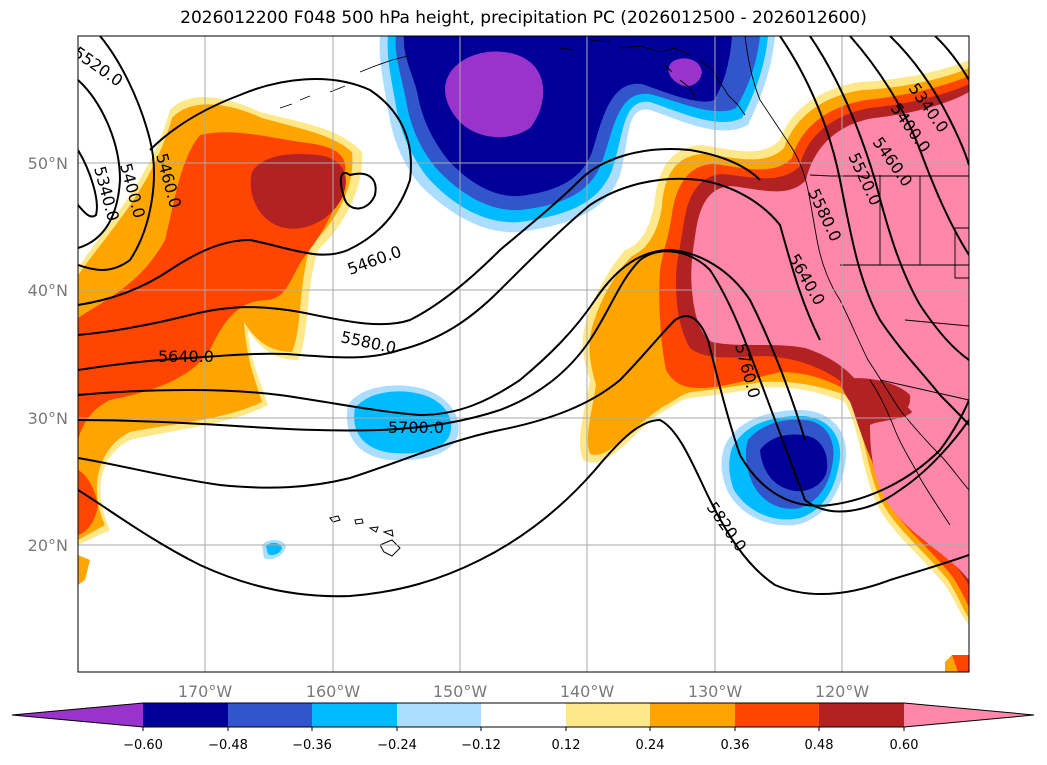 The image size is (1047, 765). I want to click on colorbar-extend-high, so click(969, 715).